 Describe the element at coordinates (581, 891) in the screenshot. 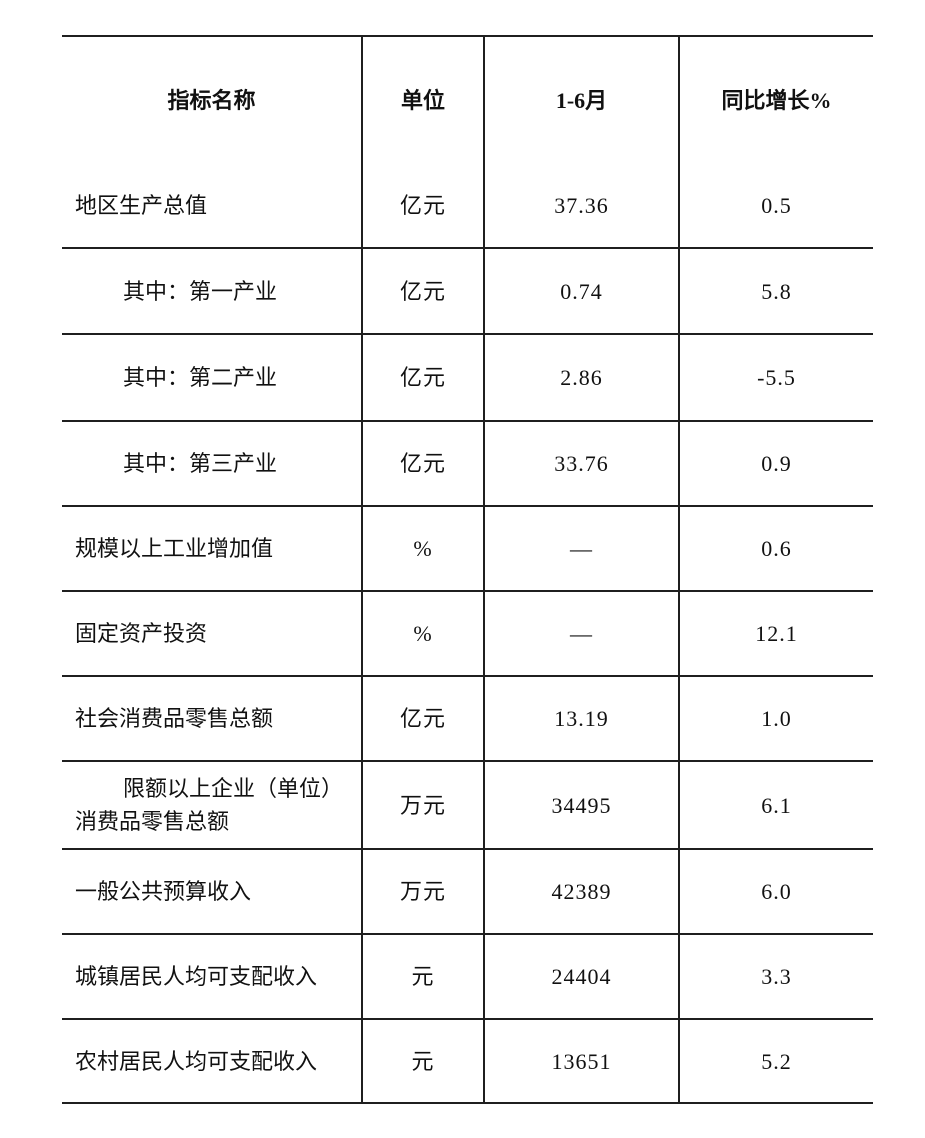

I see `value-cell: 42389` at that location.